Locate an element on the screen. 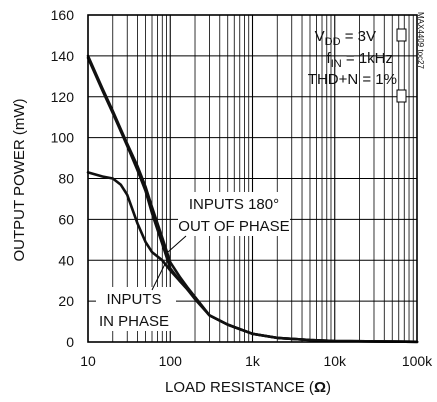 The width and height of the screenshot is (437, 402). annotation-out-of-phase-line1: INPUTS 180° is located at coordinates (234, 204).